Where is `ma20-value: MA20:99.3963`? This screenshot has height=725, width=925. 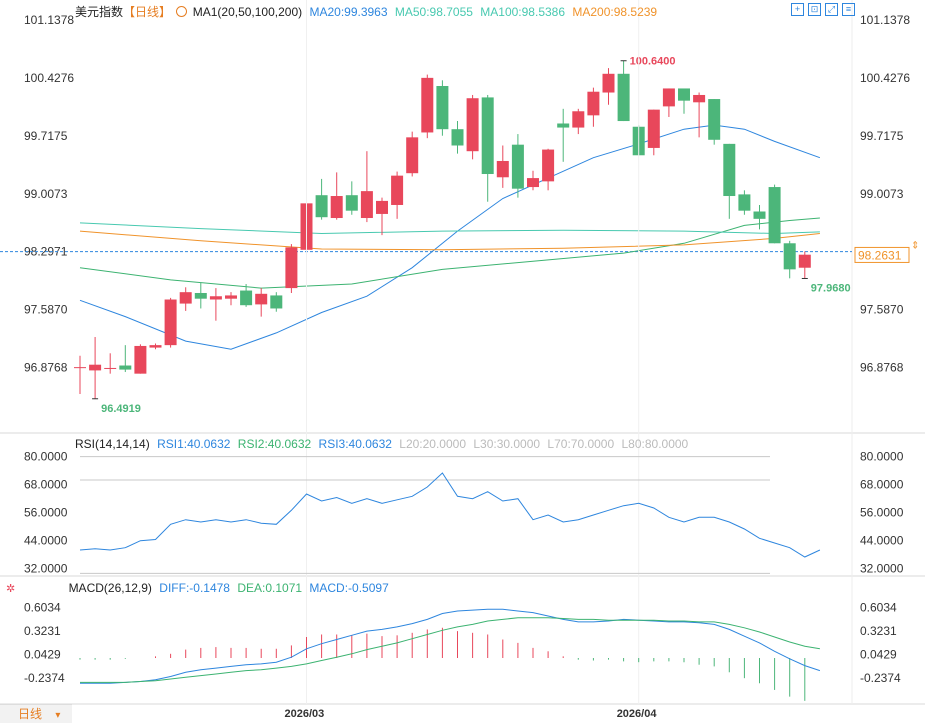 ma20-value: MA20:99.3963 is located at coordinates (348, 12).